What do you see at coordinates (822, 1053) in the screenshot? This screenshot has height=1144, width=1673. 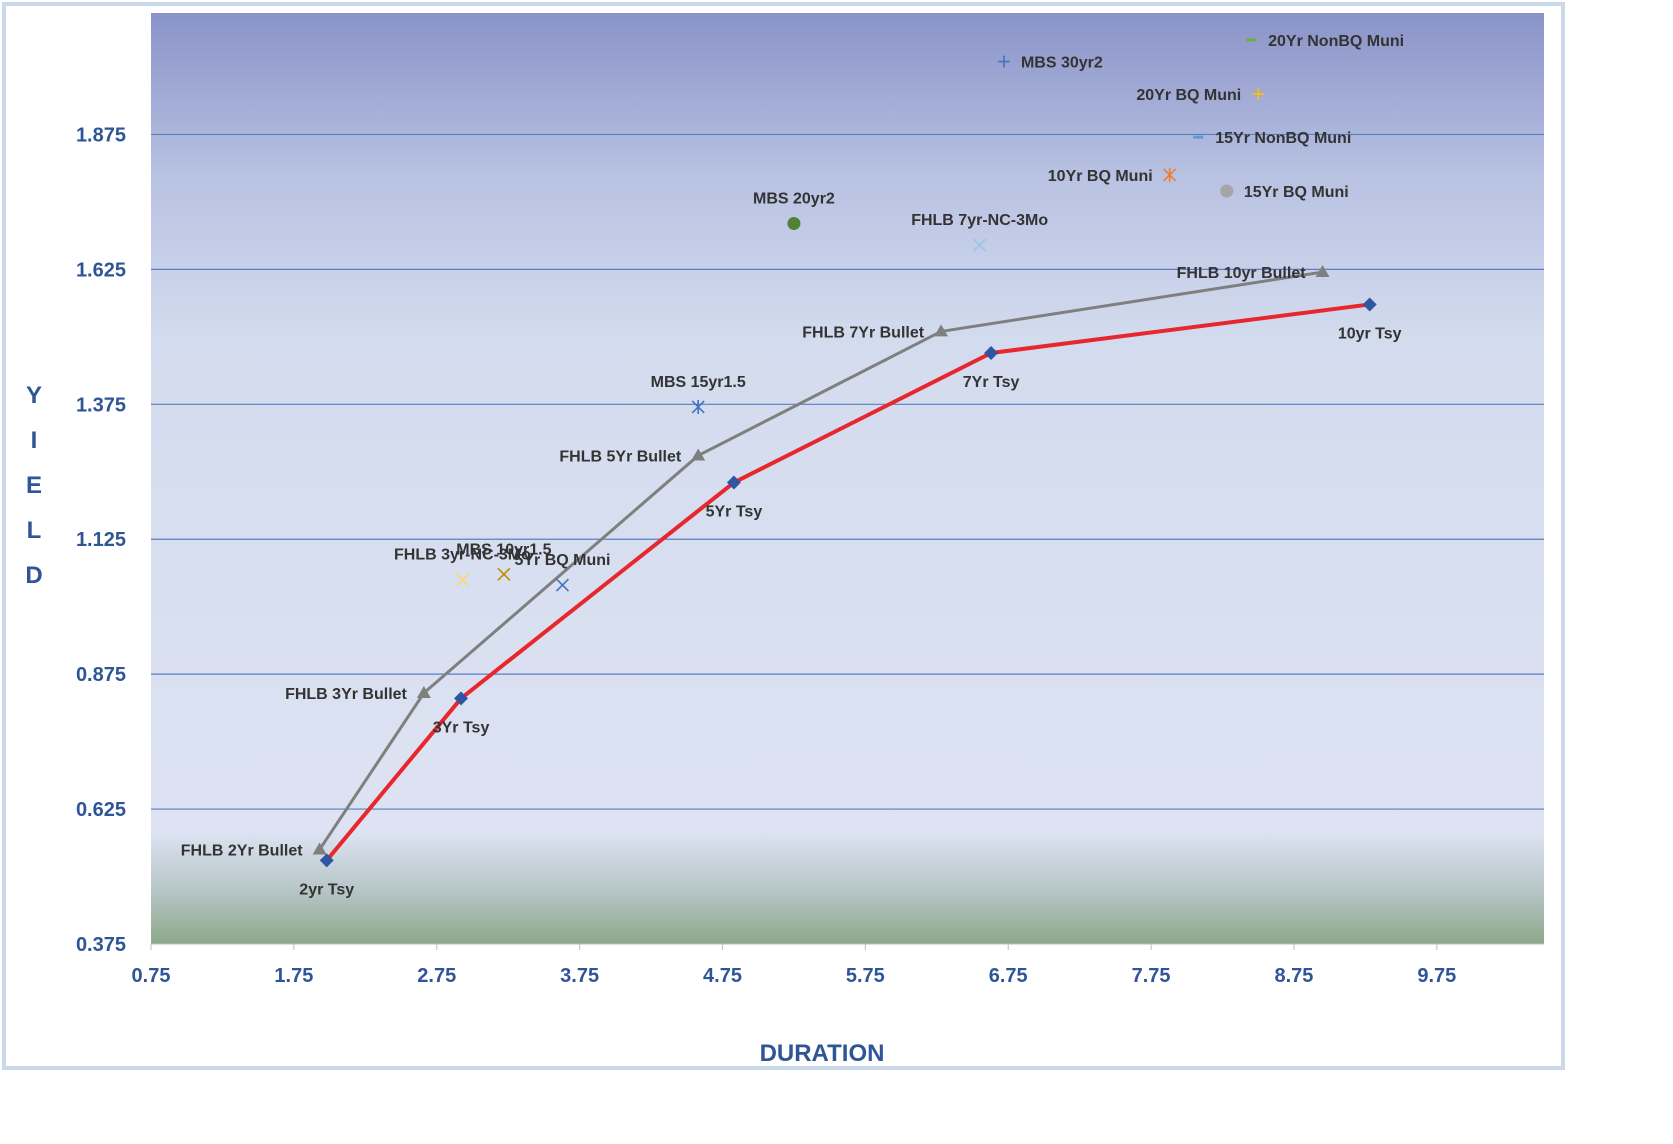 I see `x-axis-title: DURATION` at bounding box center [822, 1053].